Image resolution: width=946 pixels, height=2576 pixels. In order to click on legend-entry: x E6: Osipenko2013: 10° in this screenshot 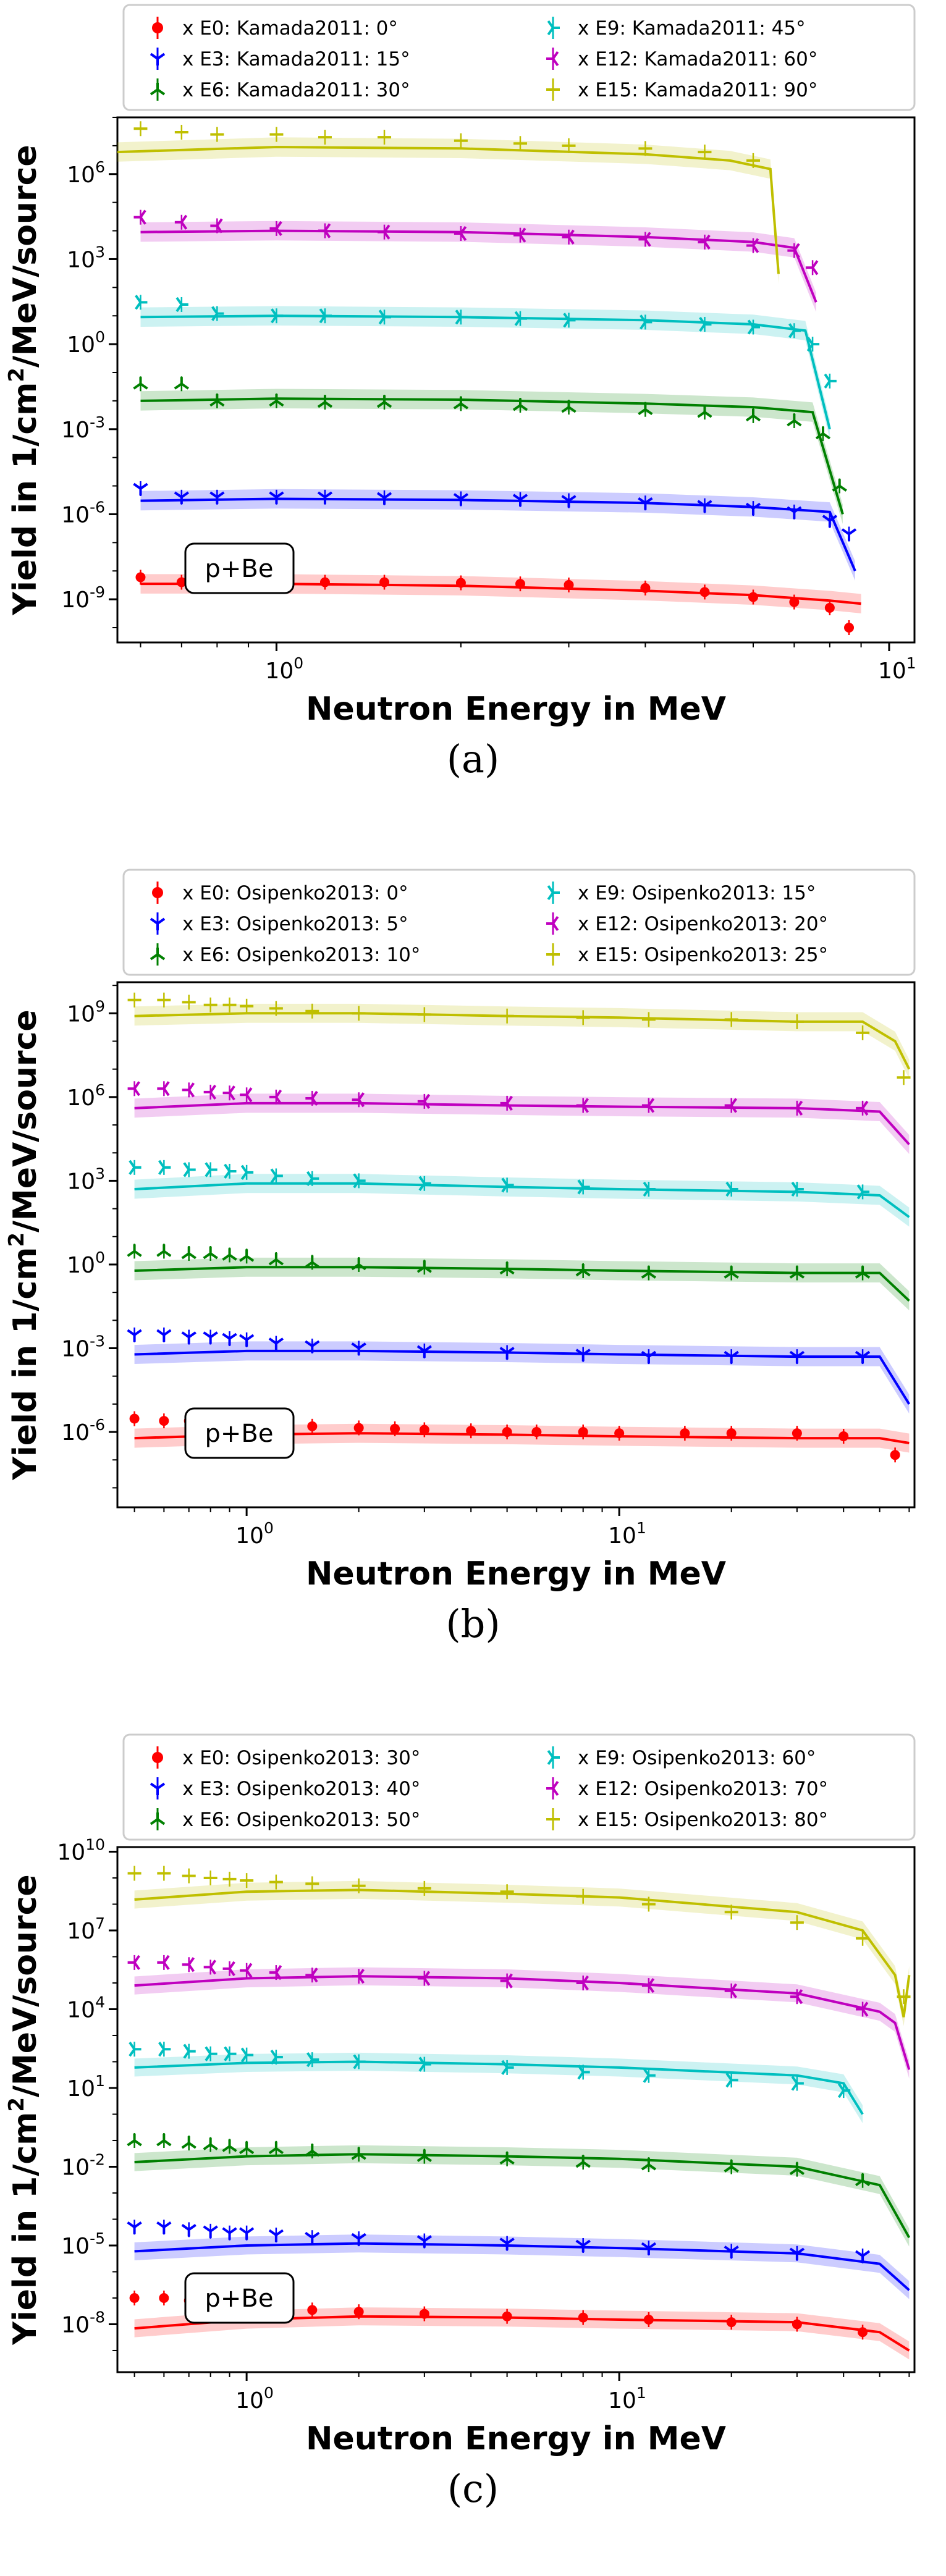, I will do `click(301, 955)`.